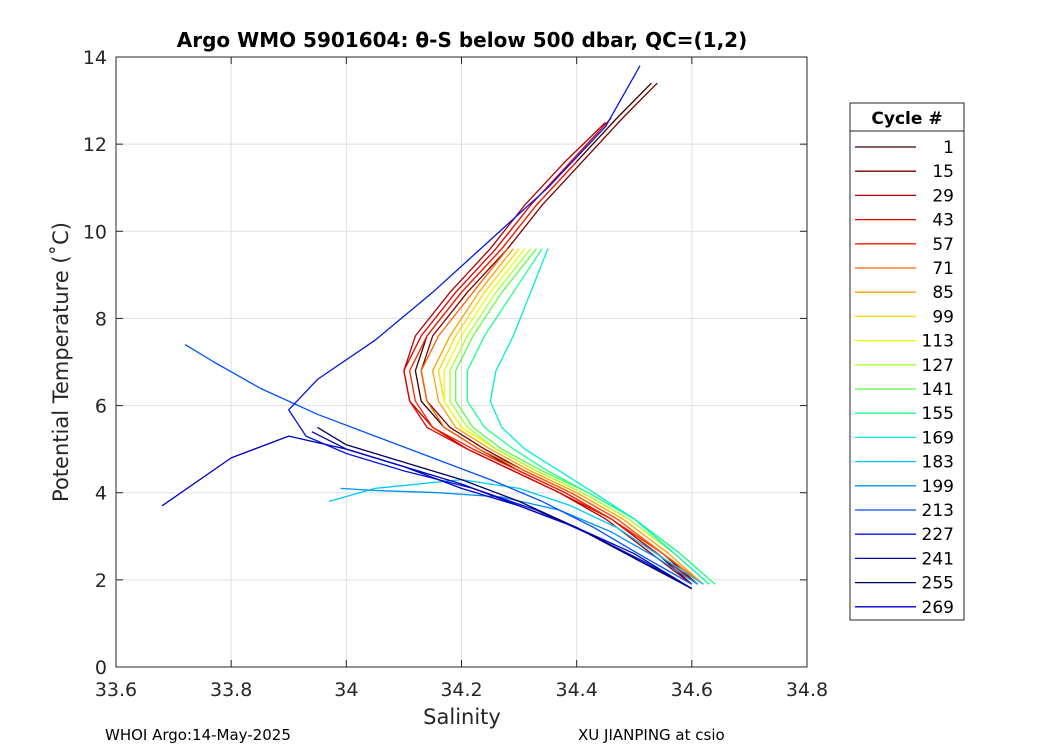  I want to click on x-tick-label: 34.8, so click(807, 690).